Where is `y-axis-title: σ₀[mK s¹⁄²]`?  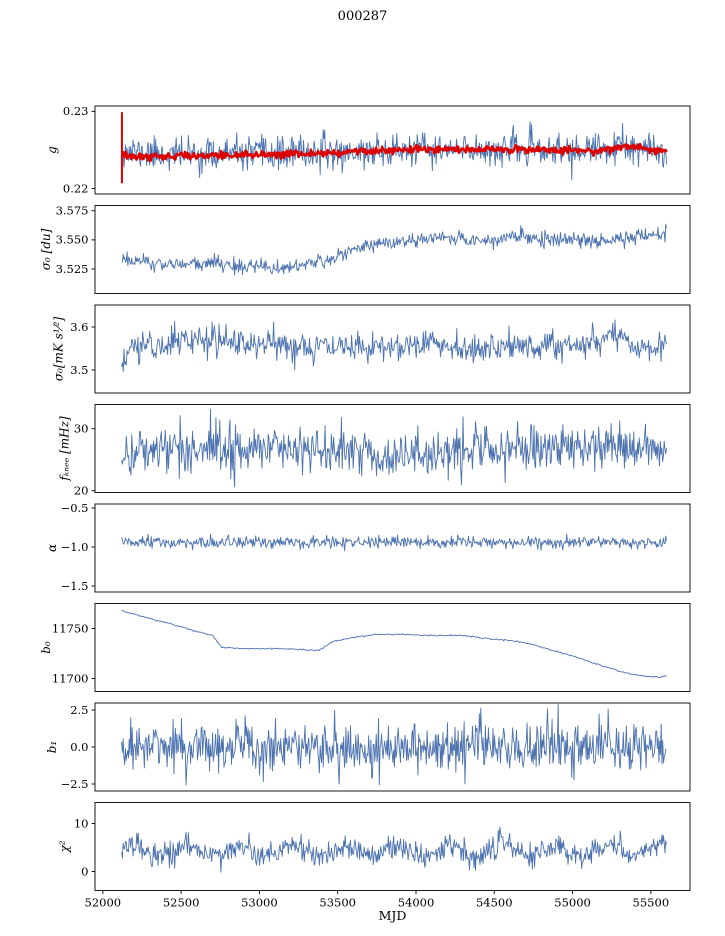 y-axis-title: σ₀[mK s¹⁄²] is located at coordinates (58, 349).